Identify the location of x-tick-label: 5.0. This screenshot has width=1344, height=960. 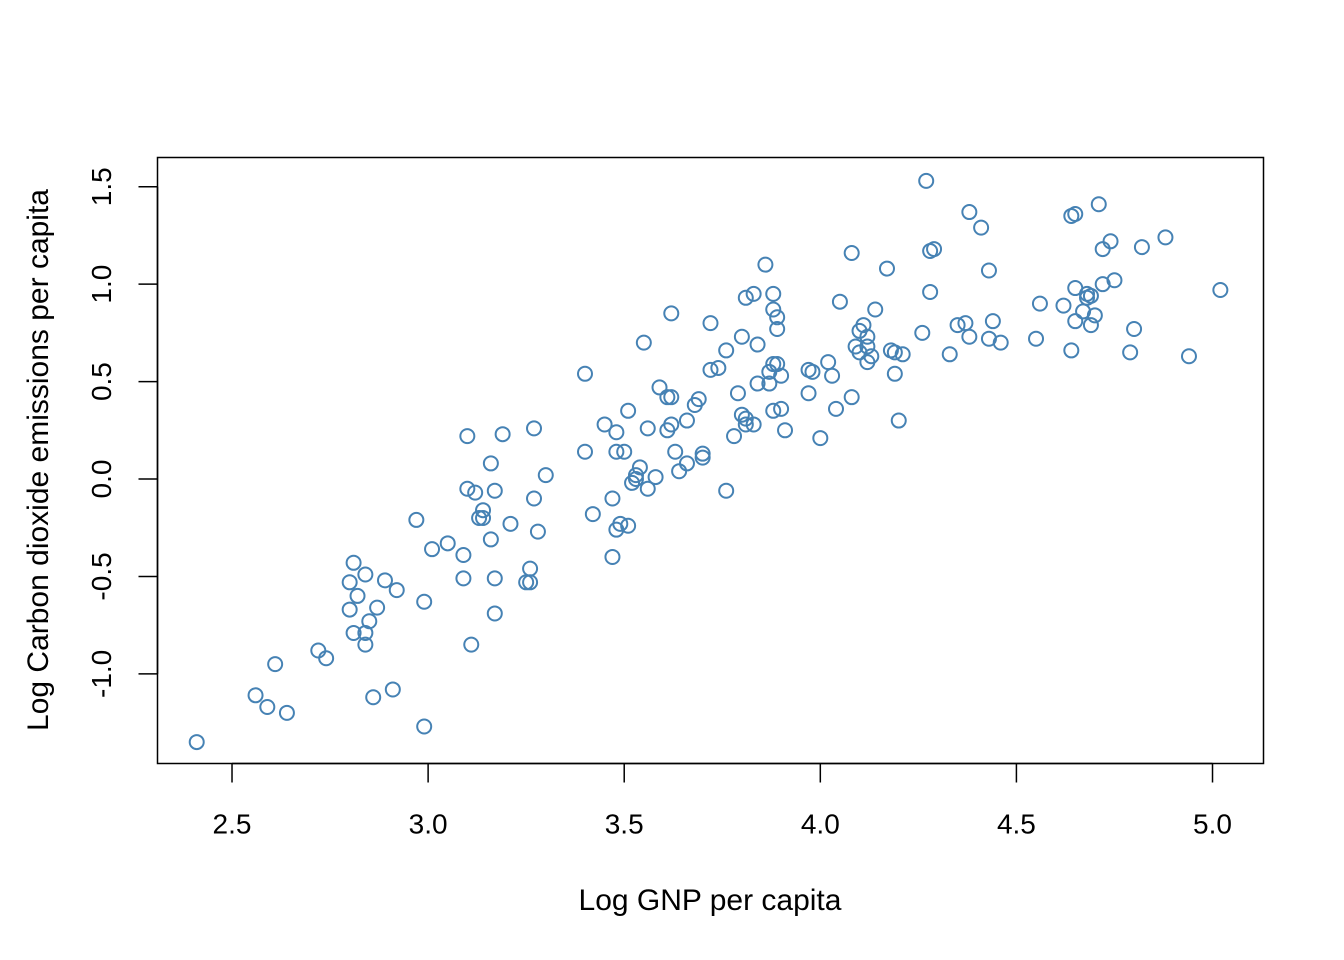
(1212, 824).